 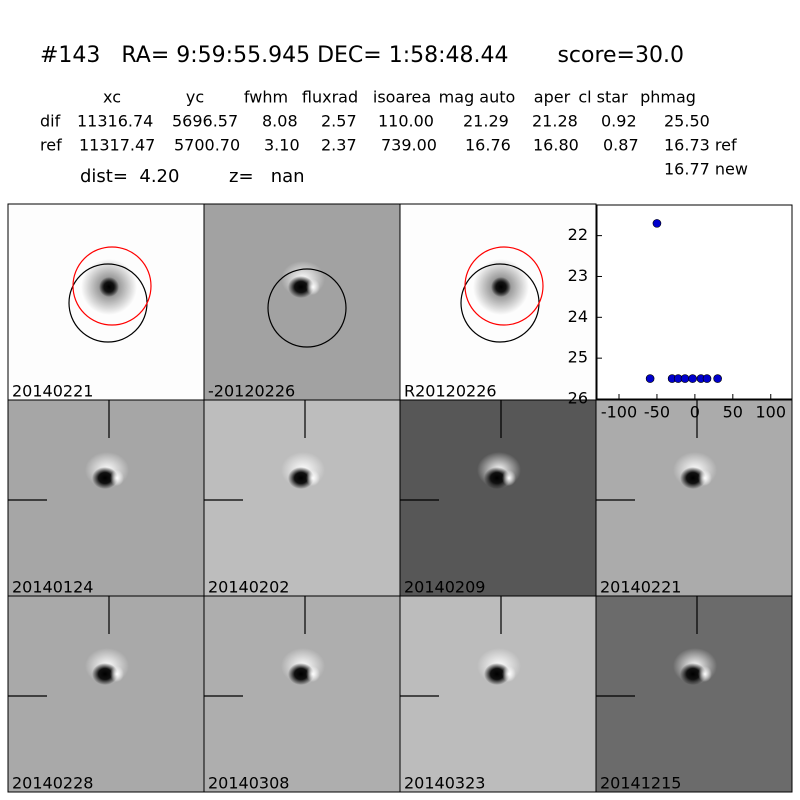 I want to click on y-tick-label: 26, so click(x=578, y=398).